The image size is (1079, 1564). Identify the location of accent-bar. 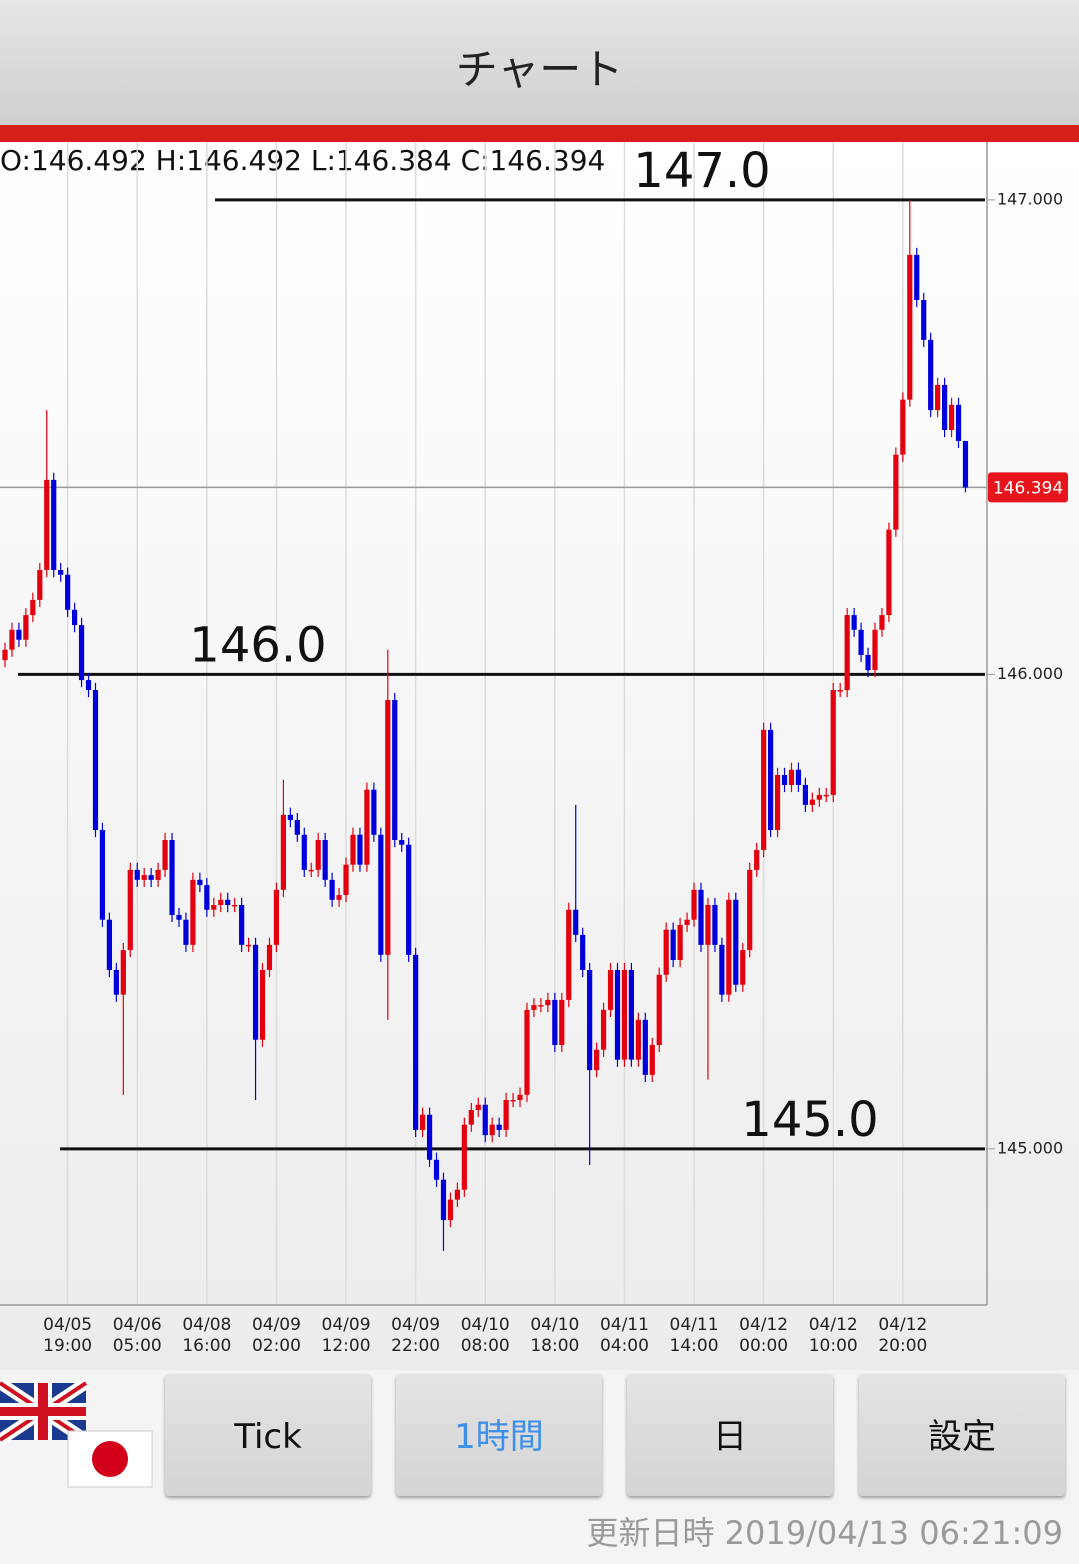
(539, 133).